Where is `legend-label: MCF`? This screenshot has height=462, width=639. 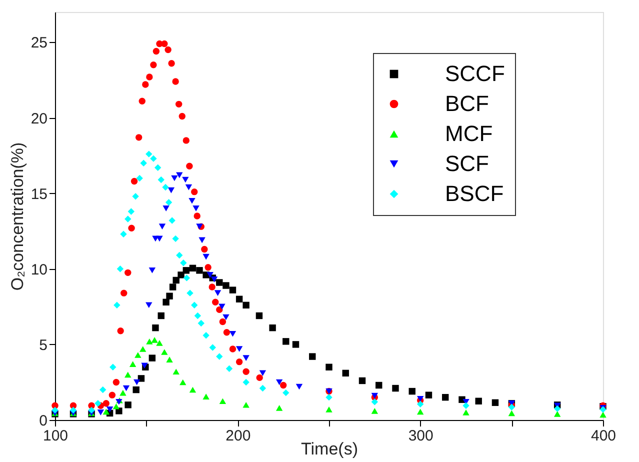 legend-label: MCF is located at coordinates (469, 133).